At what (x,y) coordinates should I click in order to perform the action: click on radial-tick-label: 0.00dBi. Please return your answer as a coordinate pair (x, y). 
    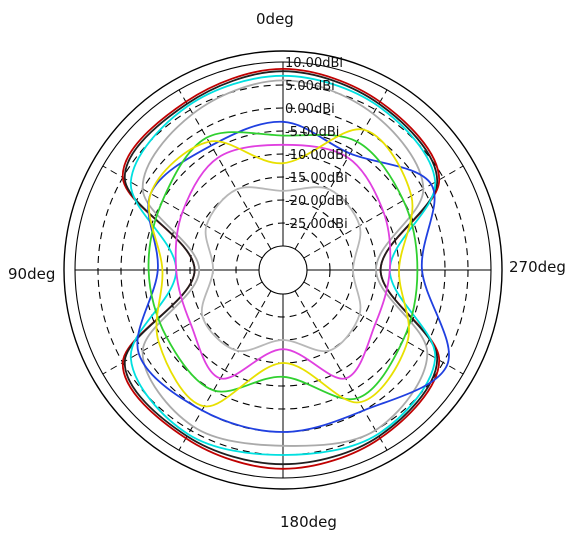
    Looking at the image, I should click on (310, 109).